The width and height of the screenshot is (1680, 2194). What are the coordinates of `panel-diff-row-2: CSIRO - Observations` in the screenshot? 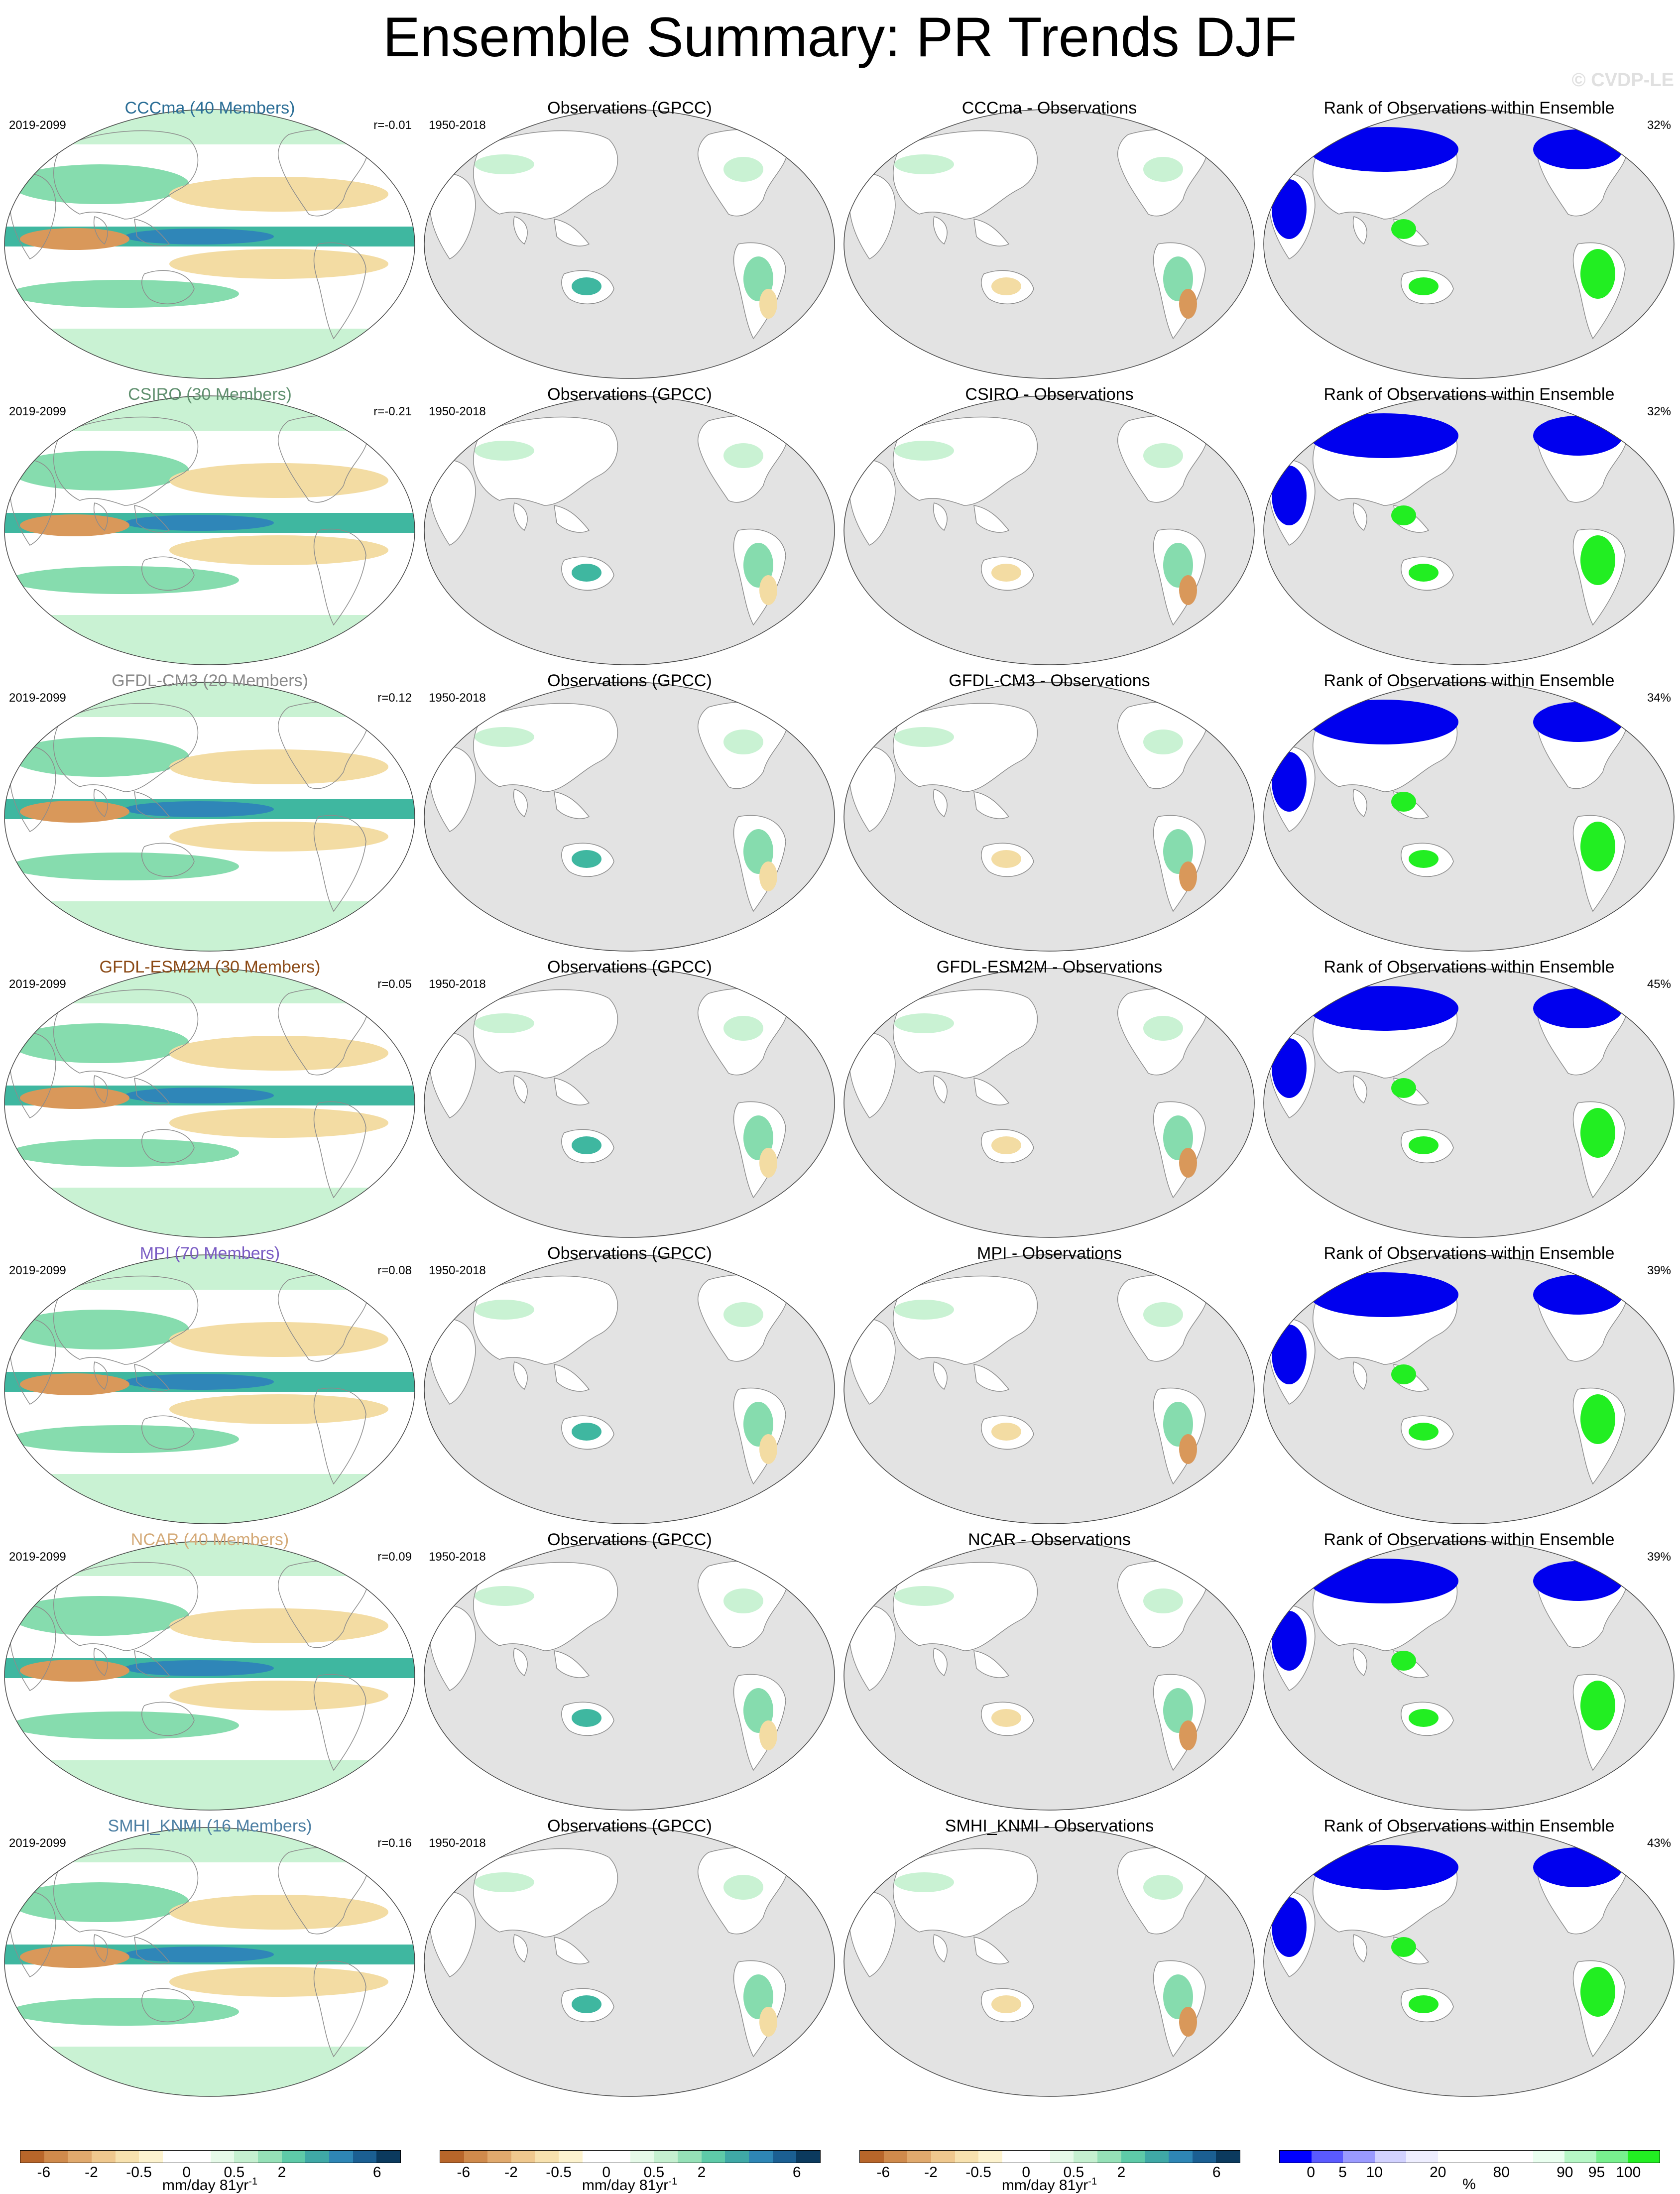 It's located at (1049, 524).